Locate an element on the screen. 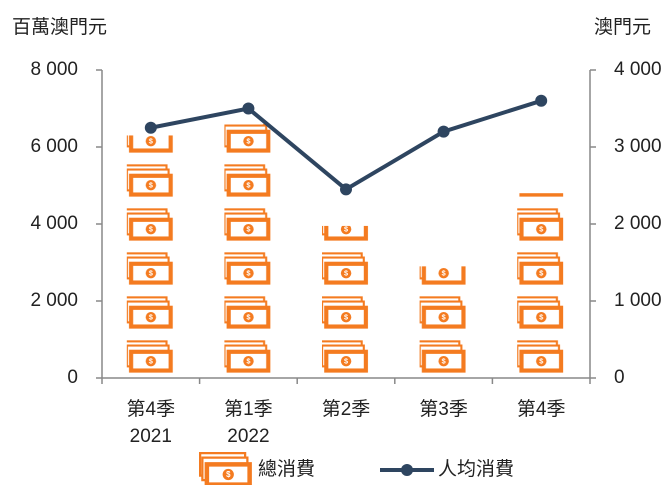 The image size is (668, 485). x-tick-label: 2021 is located at coordinates (151, 436).